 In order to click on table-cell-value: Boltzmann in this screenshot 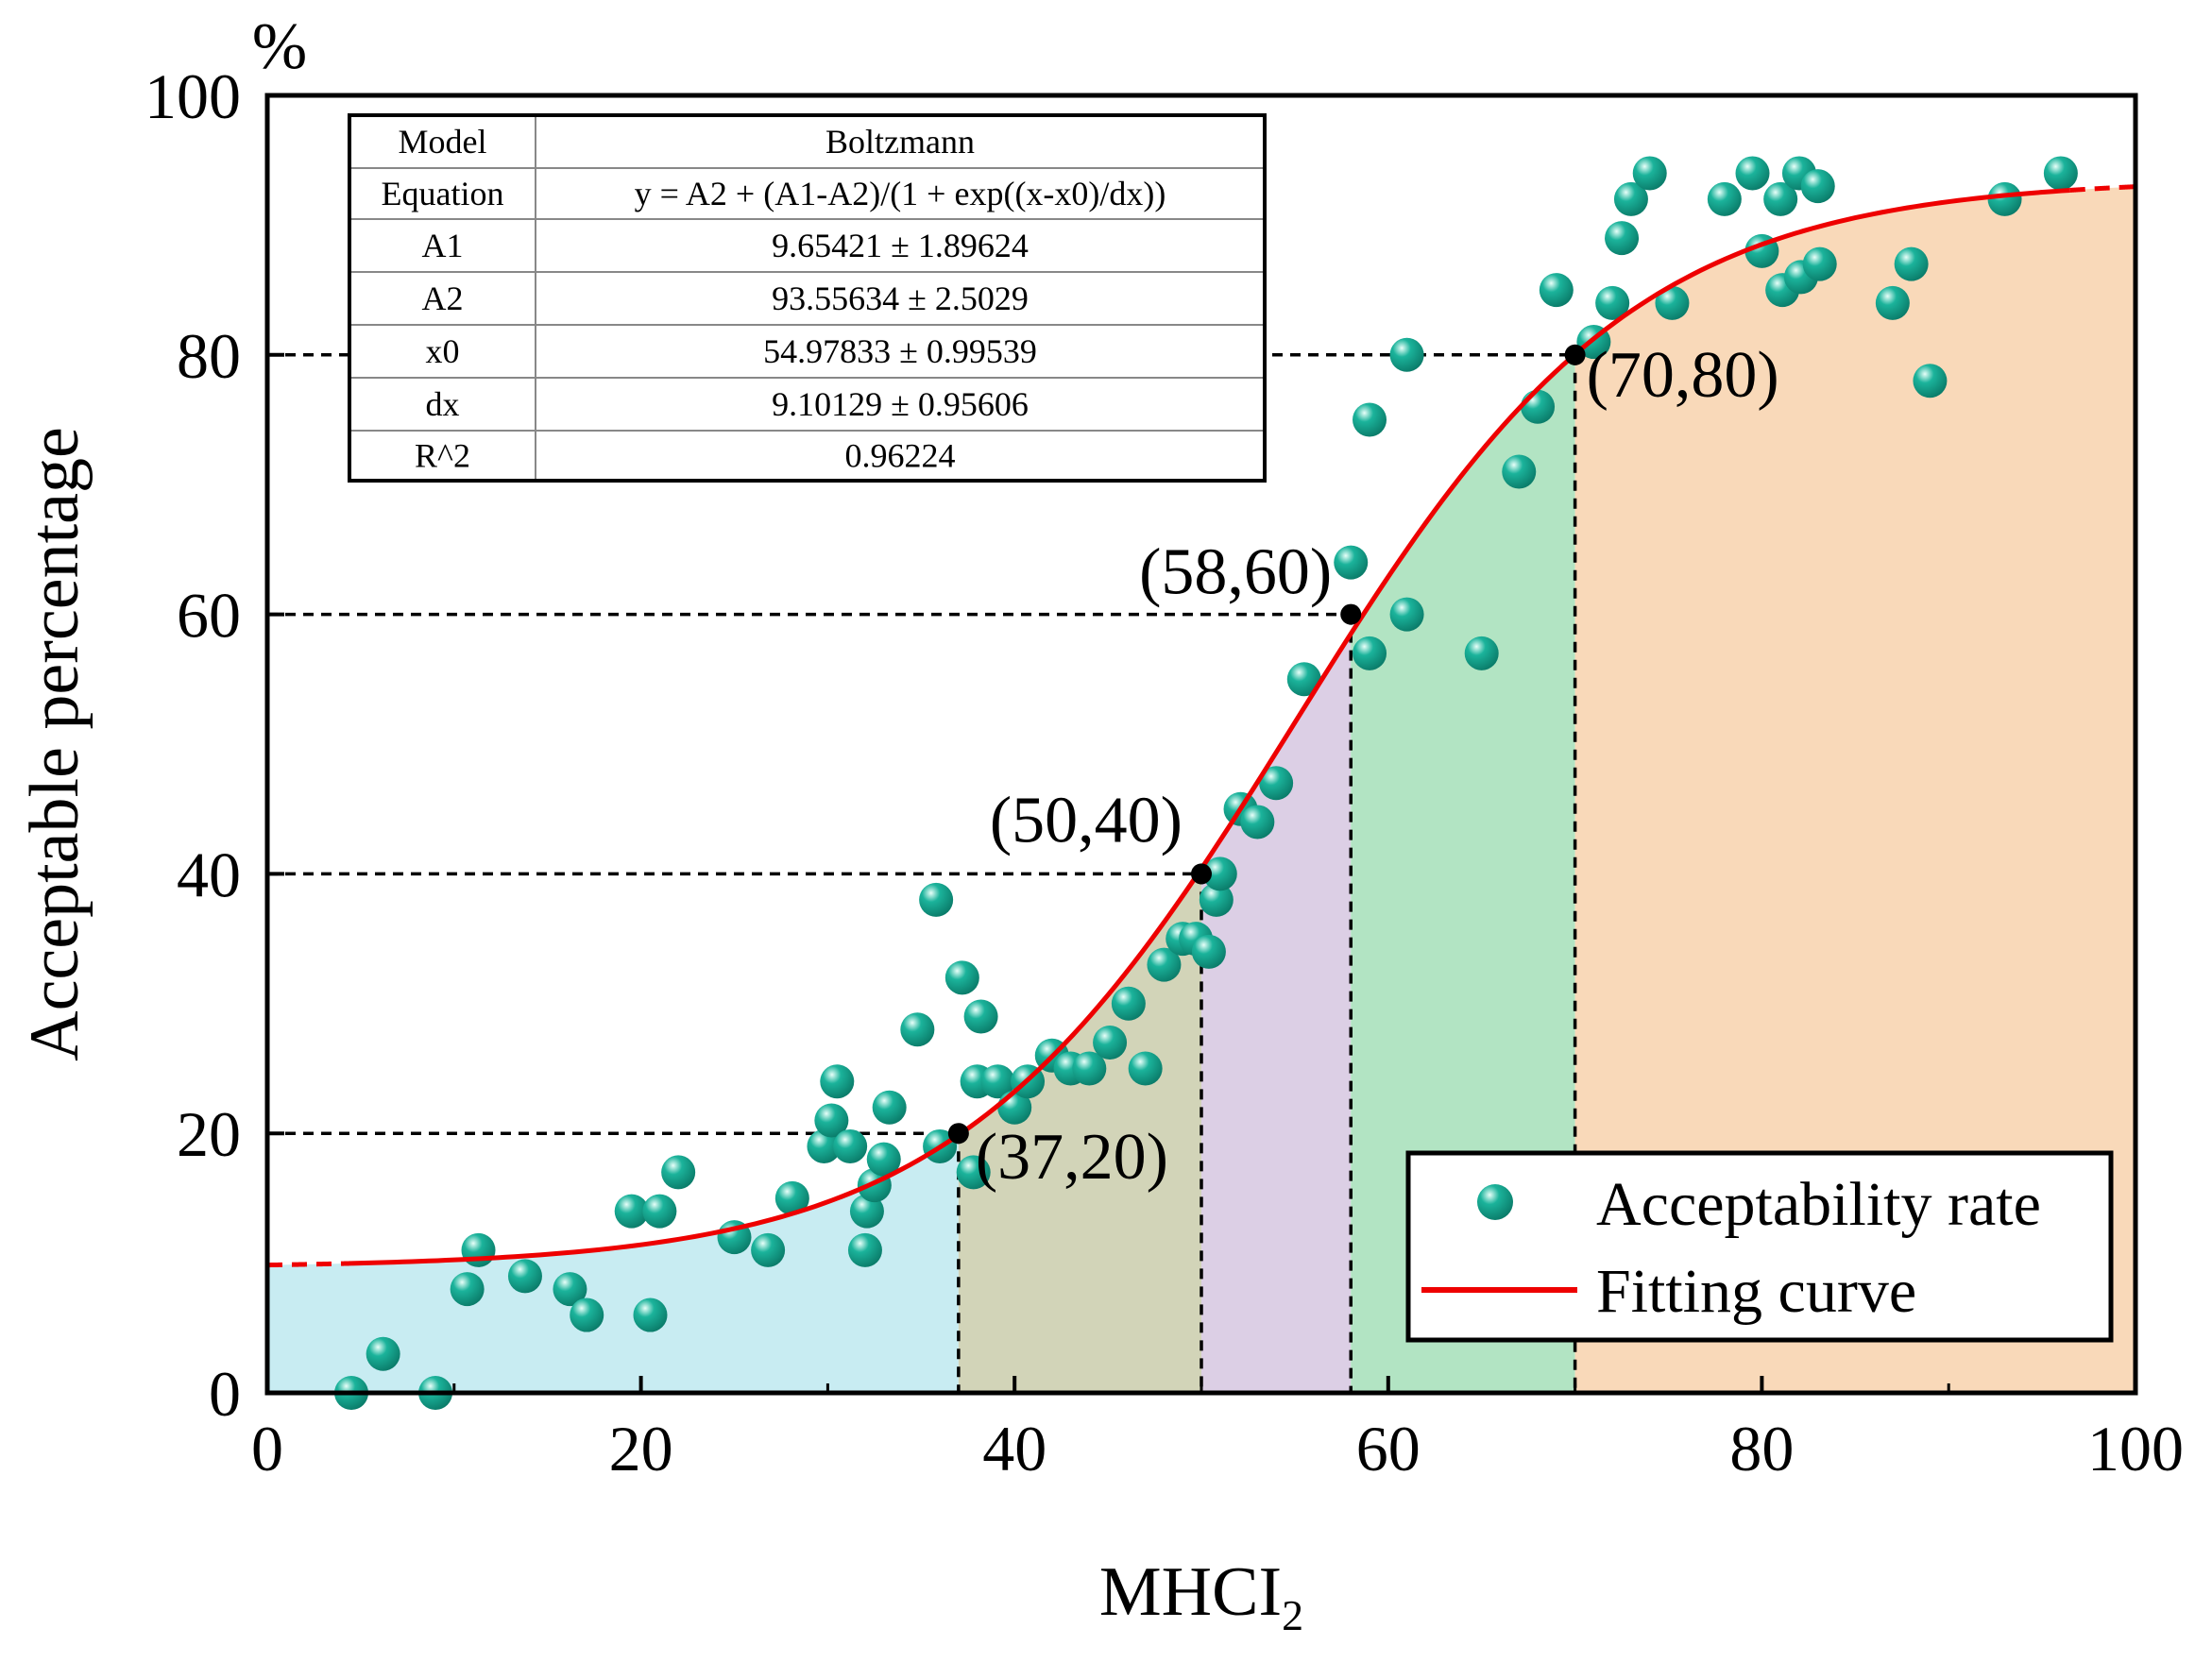, I will do `click(900, 142)`.